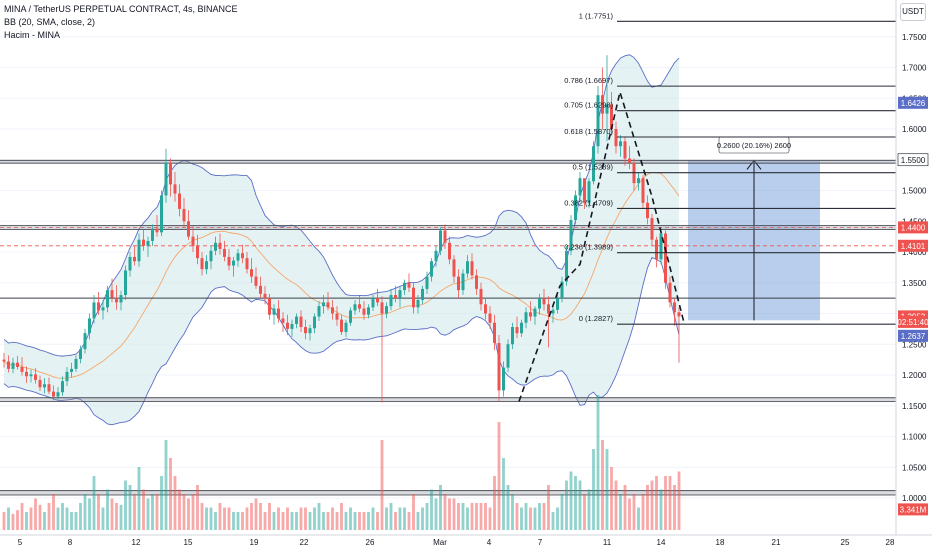  Describe the element at coordinates (456, 542) in the screenshot. I see `time-axis: 5 8 12 15 19 22 26 Mar 4 7 11 14 18 21 25 28` at that location.